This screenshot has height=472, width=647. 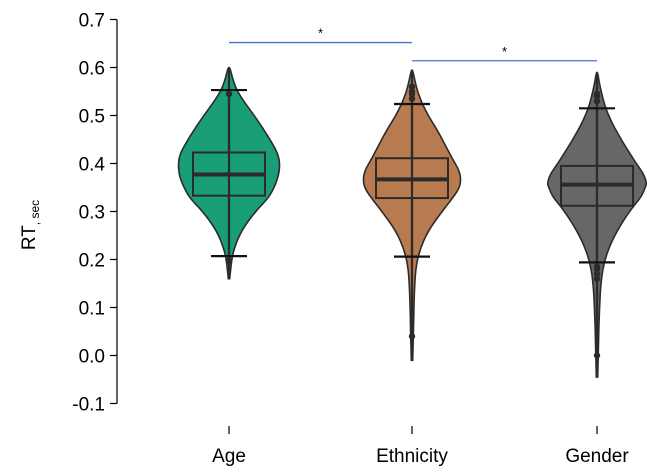 I want to click on y-axis-label-main: RT, so click(x=29, y=237).